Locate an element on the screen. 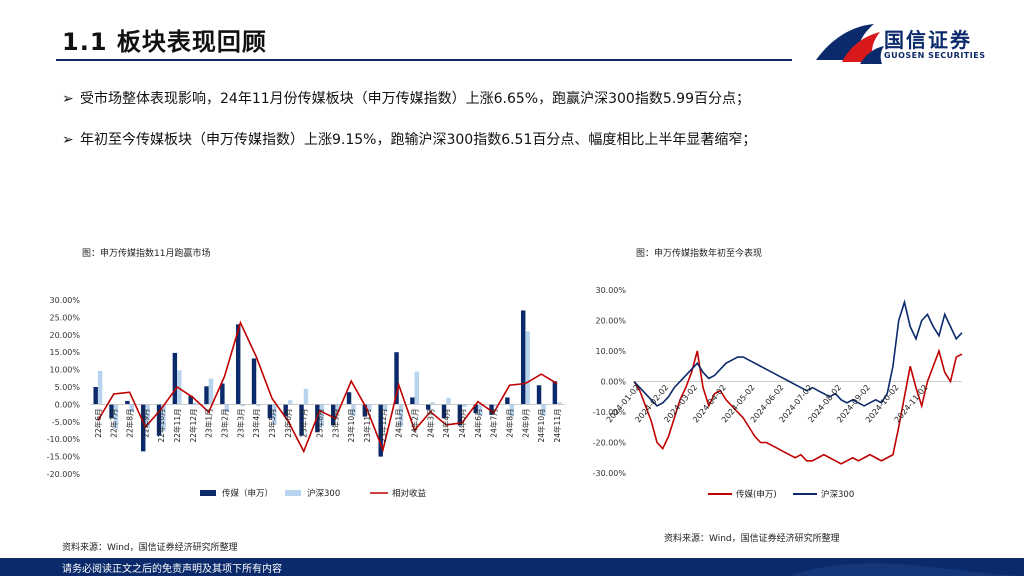  x-tick-label: 24年2月 is located at coordinates (415, 422).